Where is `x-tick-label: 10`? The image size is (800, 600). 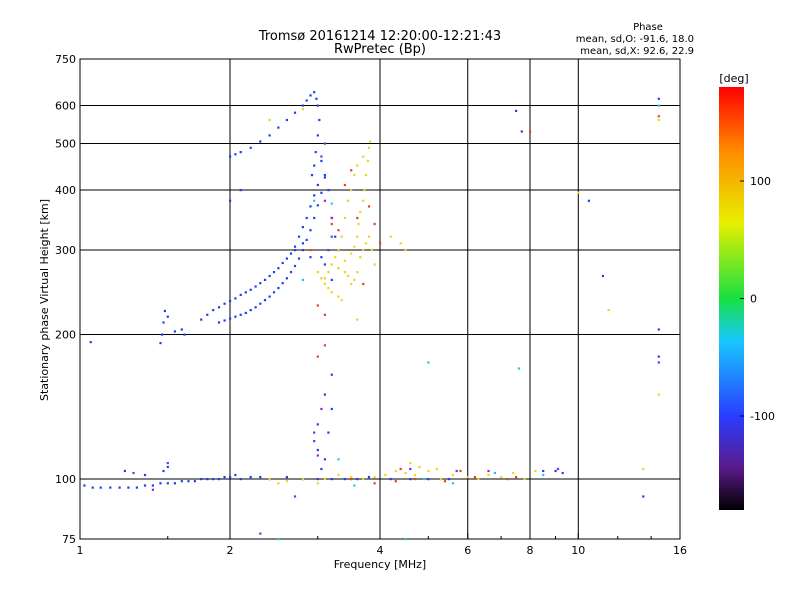
x-tick-label: 10 is located at coordinates (578, 550).